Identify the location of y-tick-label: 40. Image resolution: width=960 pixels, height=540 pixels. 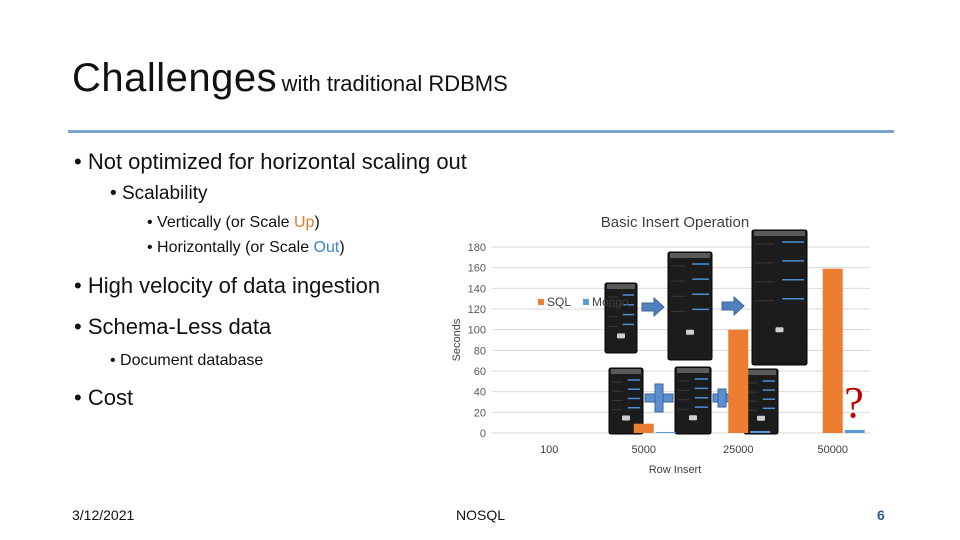
(480, 393).